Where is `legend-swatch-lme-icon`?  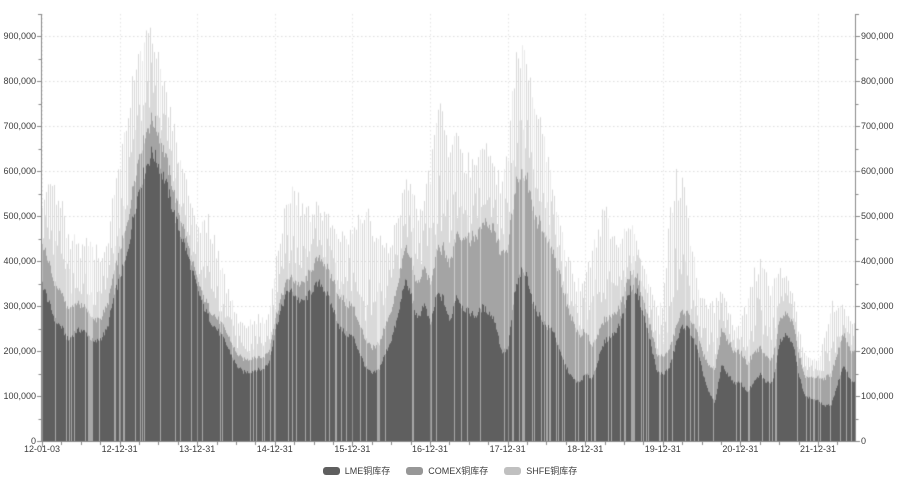
legend-swatch-lme-icon is located at coordinates (331, 470).